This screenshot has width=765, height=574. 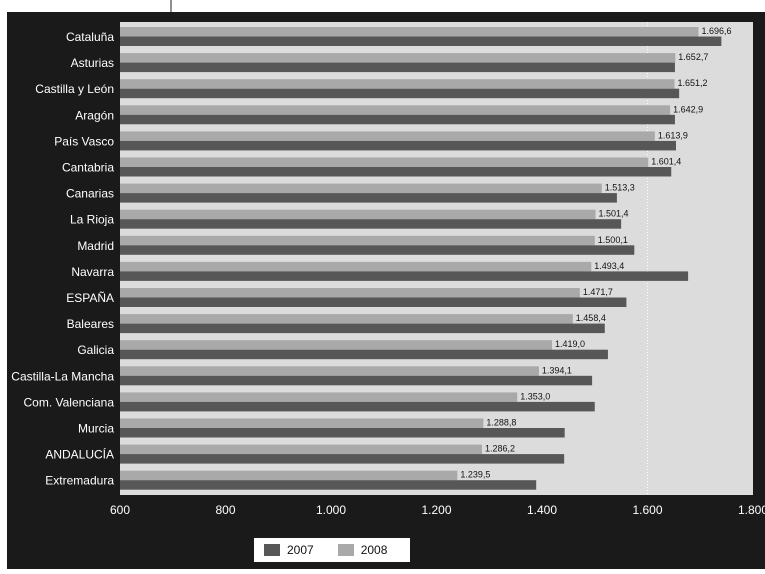 What do you see at coordinates (331, 510) in the screenshot?
I see `x-tick-label: 1.000` at bounding box center [331, 510].